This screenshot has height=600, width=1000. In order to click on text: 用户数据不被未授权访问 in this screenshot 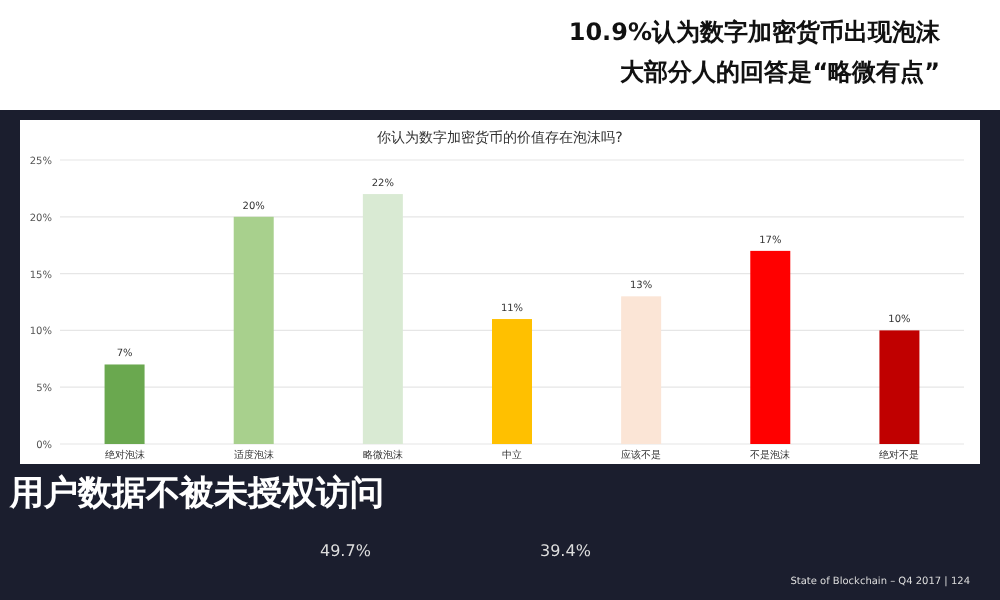, I will do `click(196, 494)`.